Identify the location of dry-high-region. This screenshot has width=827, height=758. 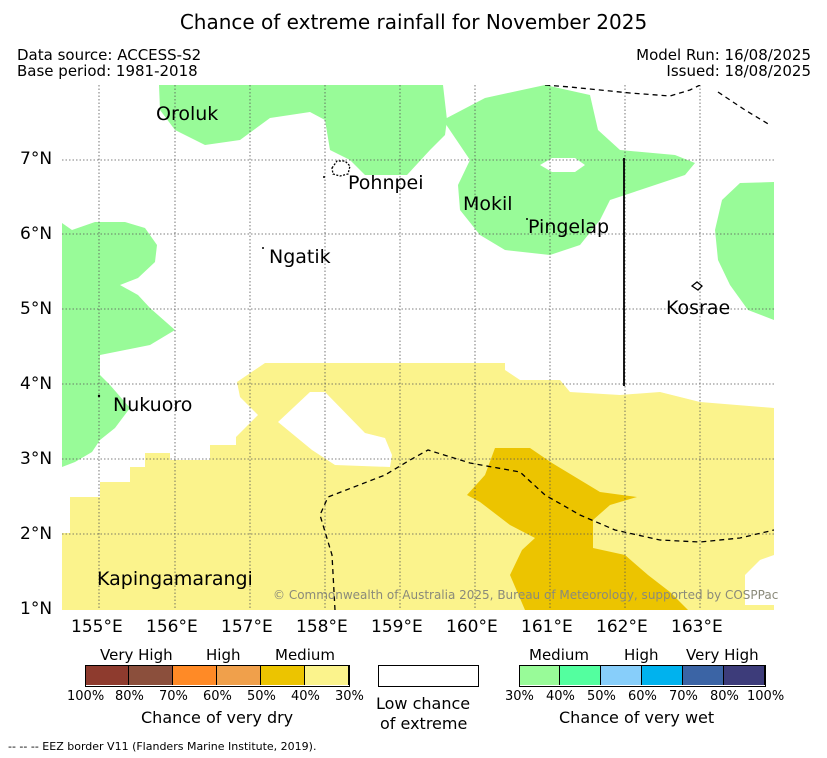
(577, 529).